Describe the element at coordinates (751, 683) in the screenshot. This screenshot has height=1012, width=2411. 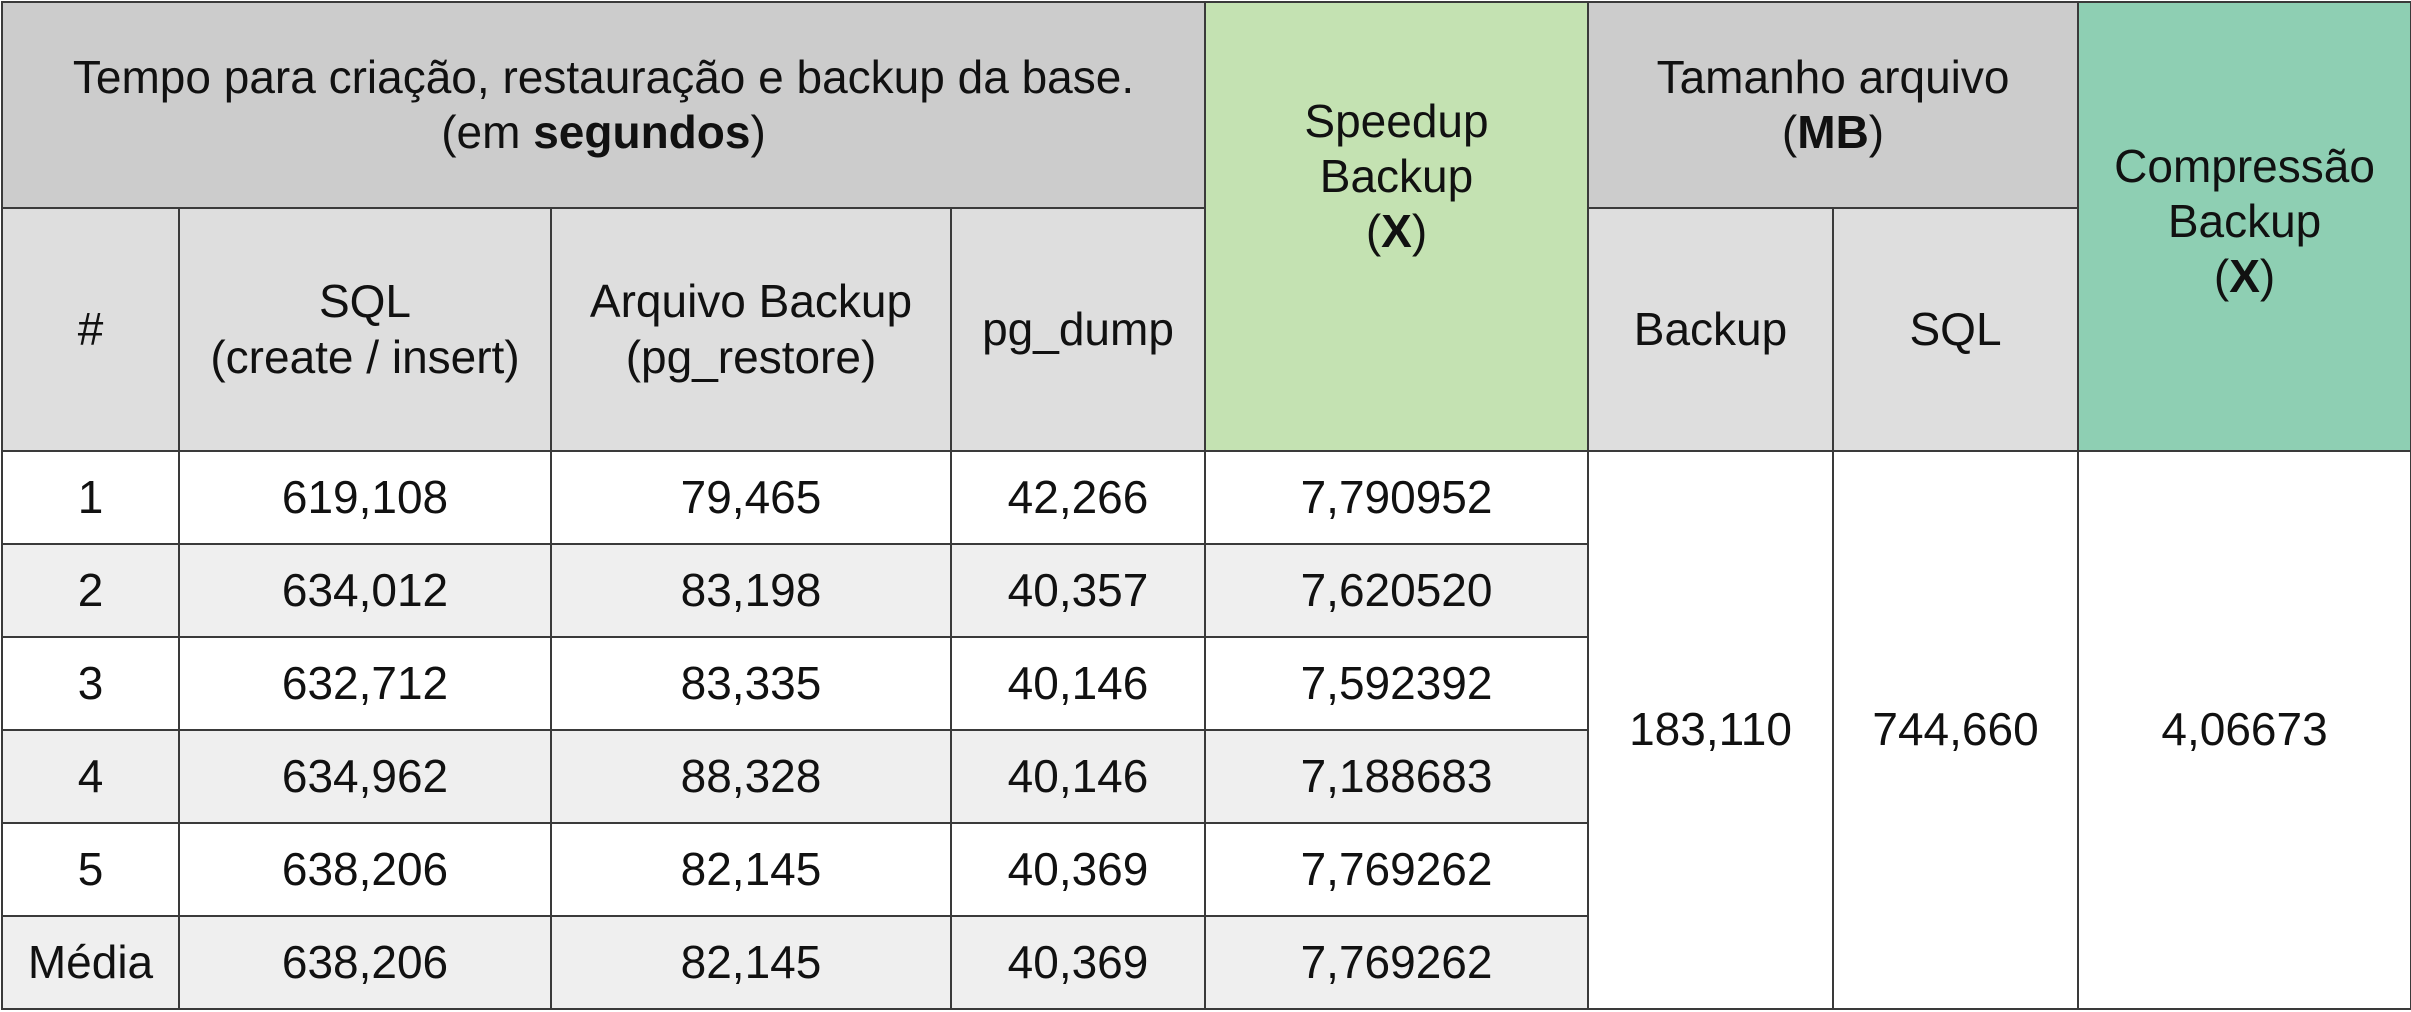
I see `cell-restore: 83,335` at that location.